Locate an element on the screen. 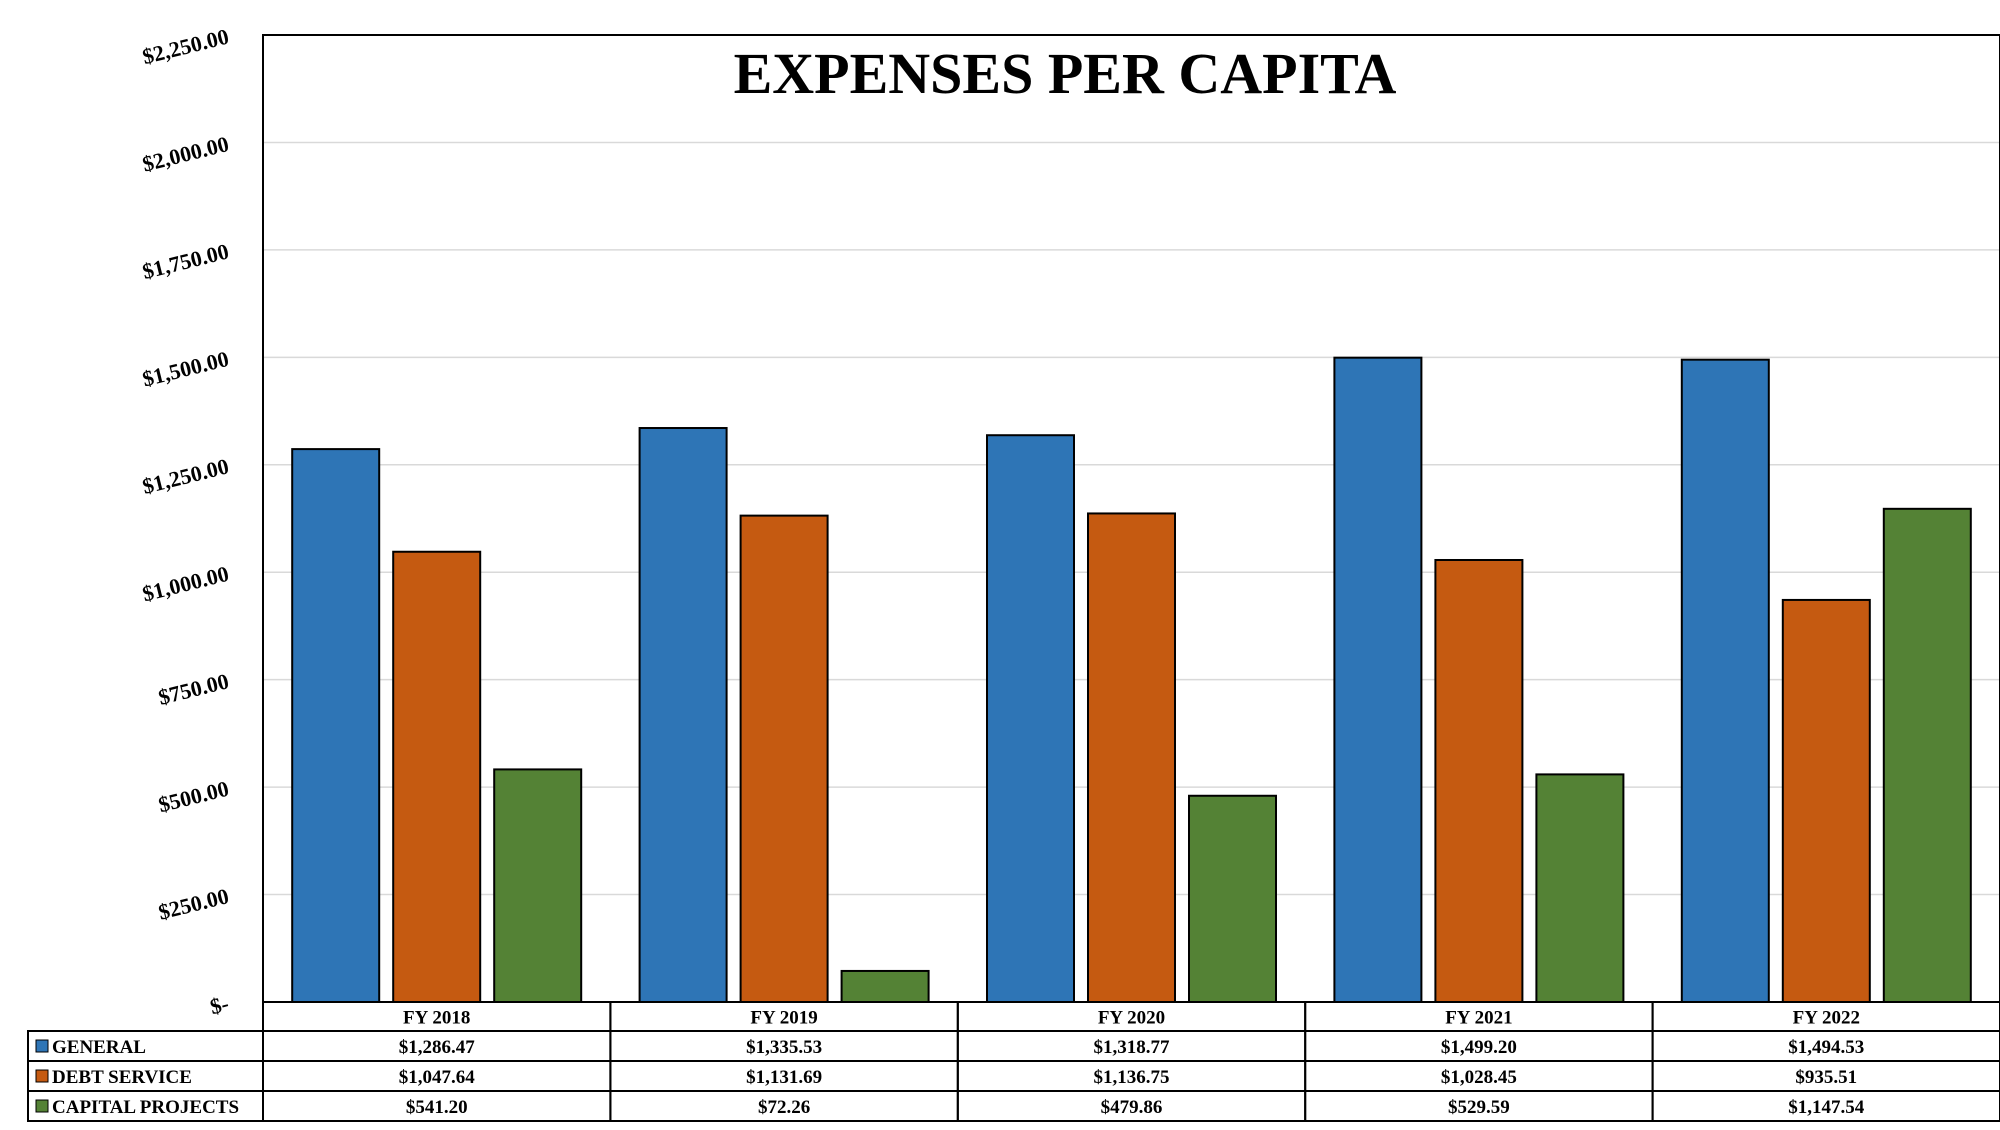  category-label: FY 2022 is located at coordinates (1826, 1018).